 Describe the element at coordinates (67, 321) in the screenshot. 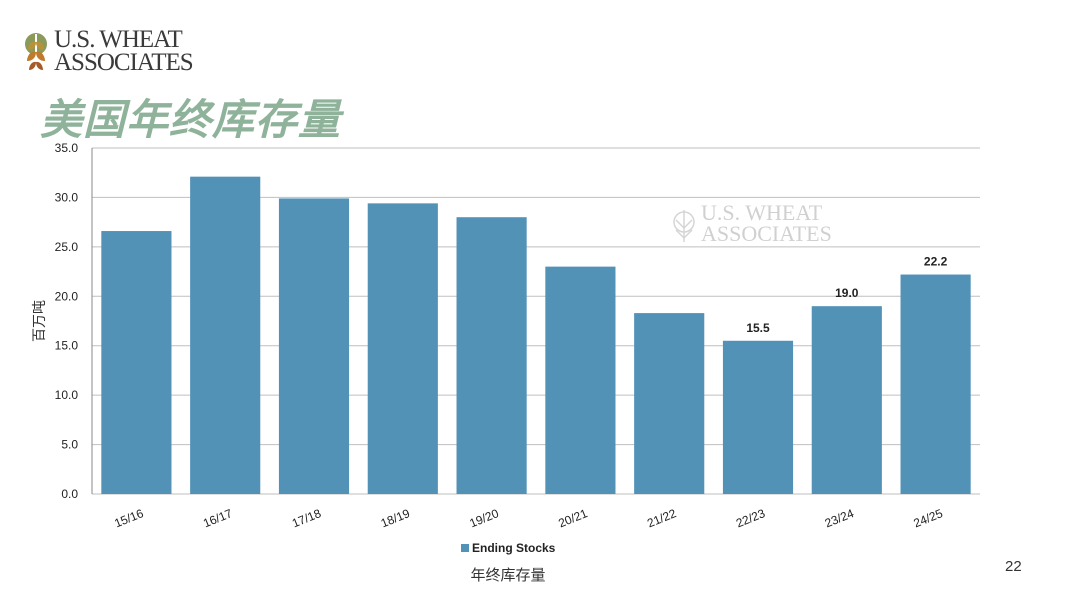

I see `y-tick-labels: 0.0 5.0 10.0 15.0 20.0 25.0 30.0 35.0` at that location.